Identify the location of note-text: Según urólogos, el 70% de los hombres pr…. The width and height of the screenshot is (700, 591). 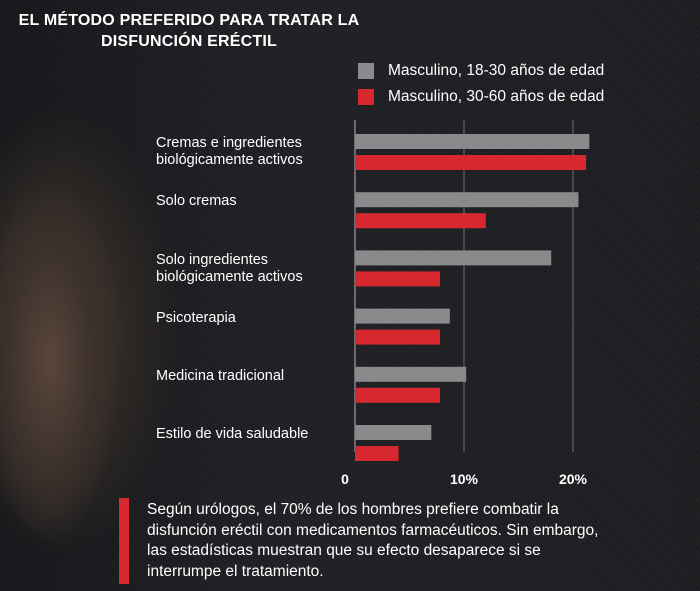
(373, 540).